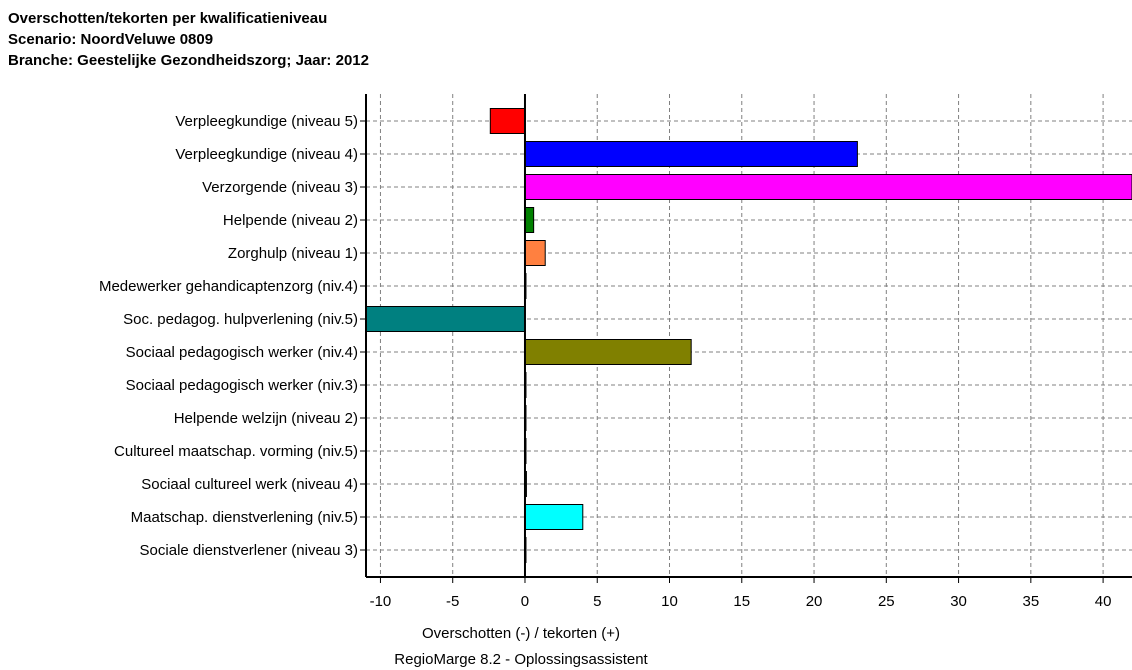 The height and width of the screenshot is (670, 1132). Describe the element at coordinates (293, 253) in the screenshot. I see `y-tick-label: Zorghulp (niveau 1)` at that location.